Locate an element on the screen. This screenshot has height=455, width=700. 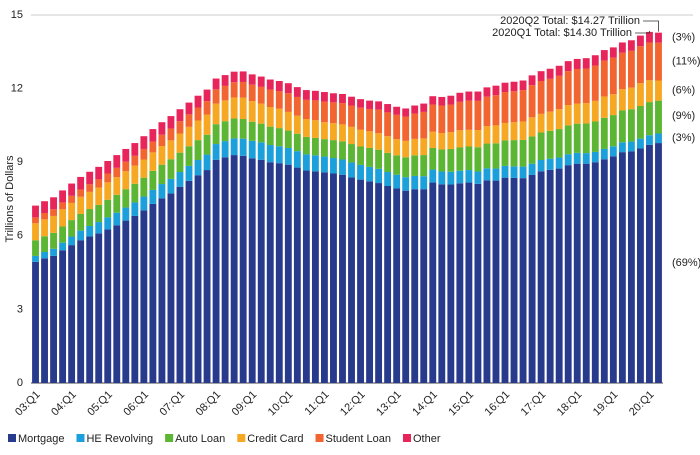
legend-label: Auto Loan is located at coordinates (200, 439).